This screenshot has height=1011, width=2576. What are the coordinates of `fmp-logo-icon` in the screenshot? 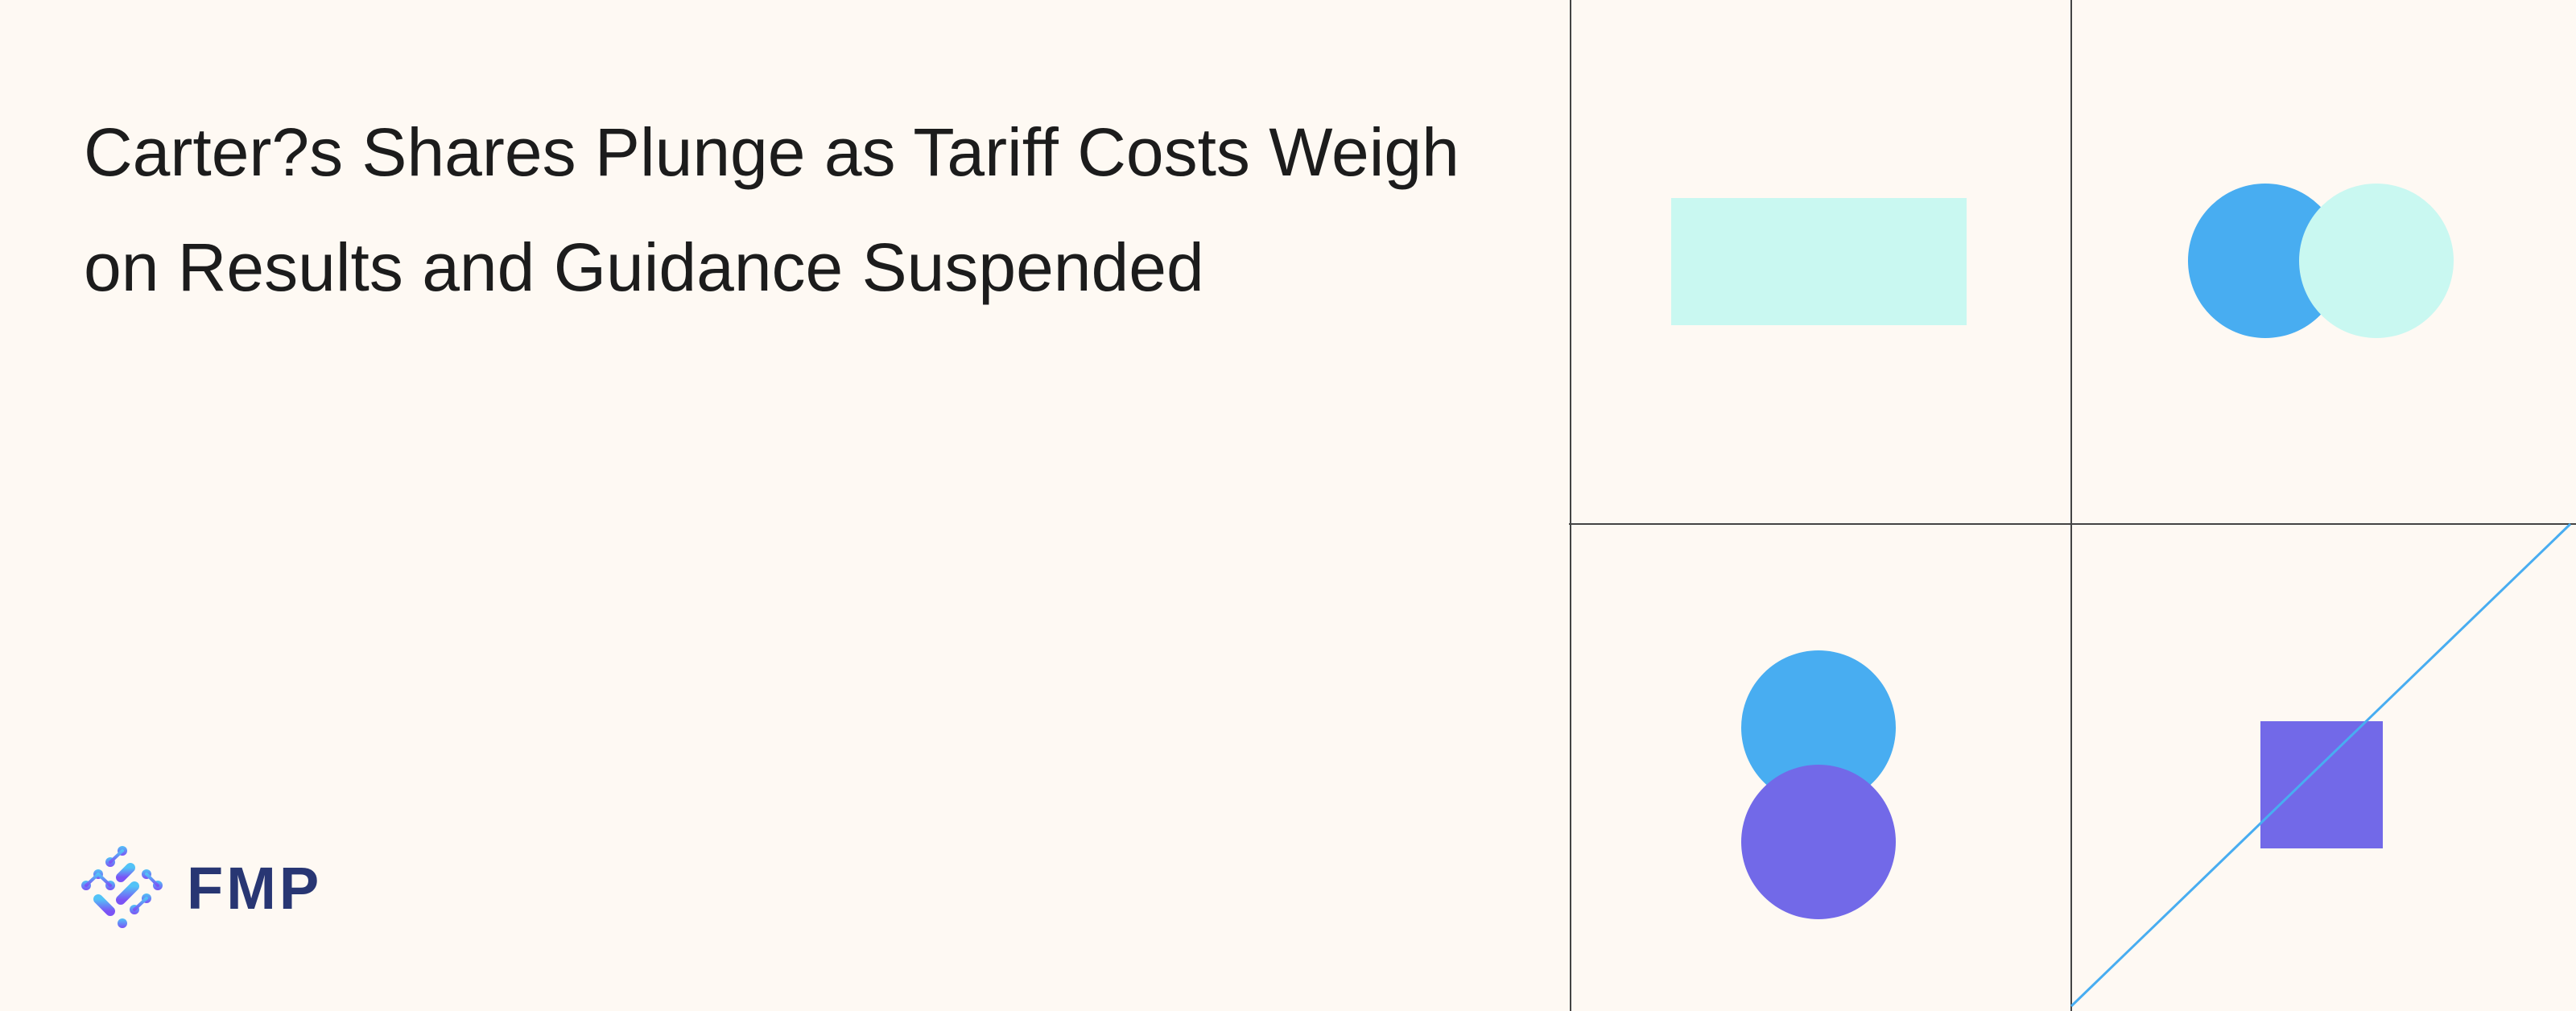 It's located at (122, 887).